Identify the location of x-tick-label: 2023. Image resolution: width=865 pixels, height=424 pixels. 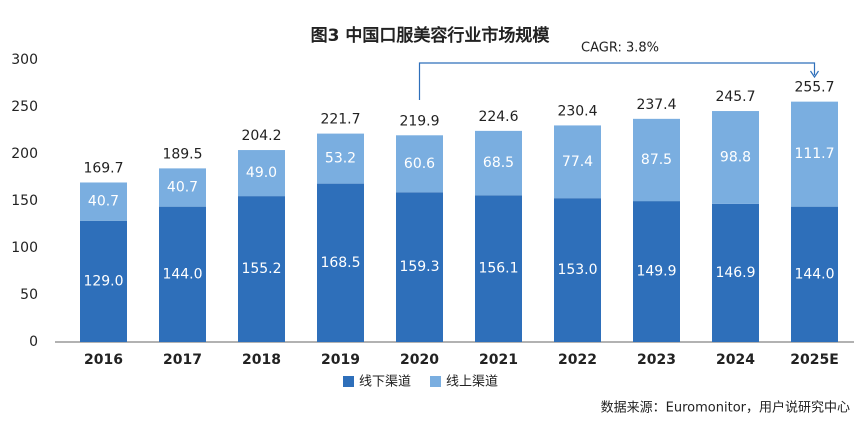
(656, 360).